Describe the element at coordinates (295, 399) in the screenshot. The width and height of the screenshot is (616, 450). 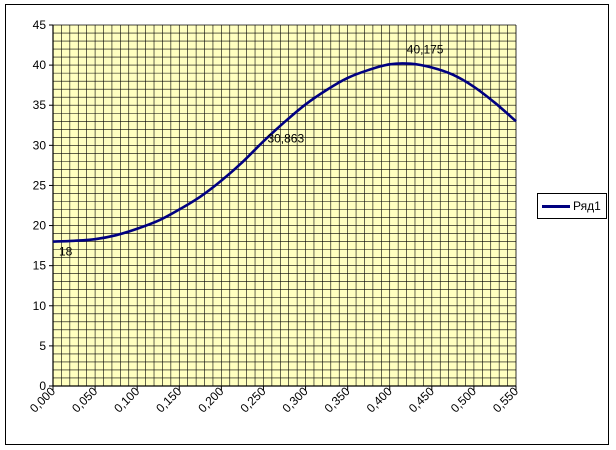
I see `x-tick-label: 0,300` at that location.